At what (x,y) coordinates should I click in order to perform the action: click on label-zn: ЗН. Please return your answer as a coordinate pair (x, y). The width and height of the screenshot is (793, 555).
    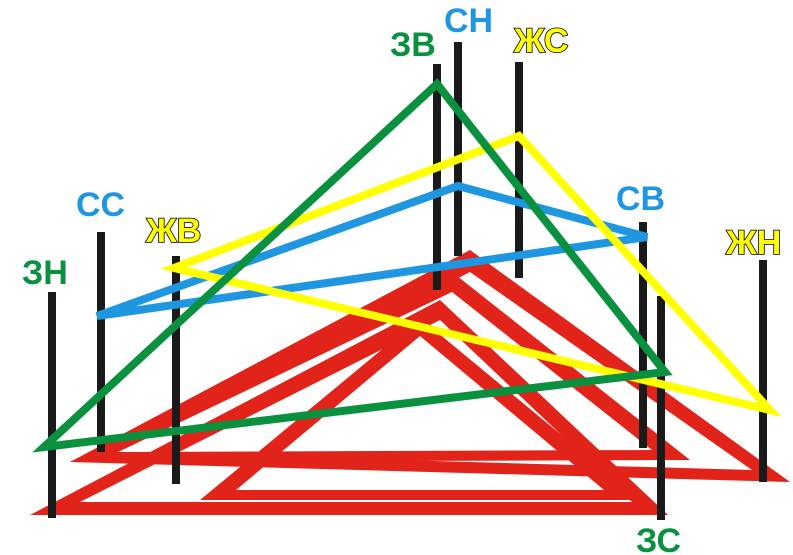
    Looking at the image, I should click on (45, 273).